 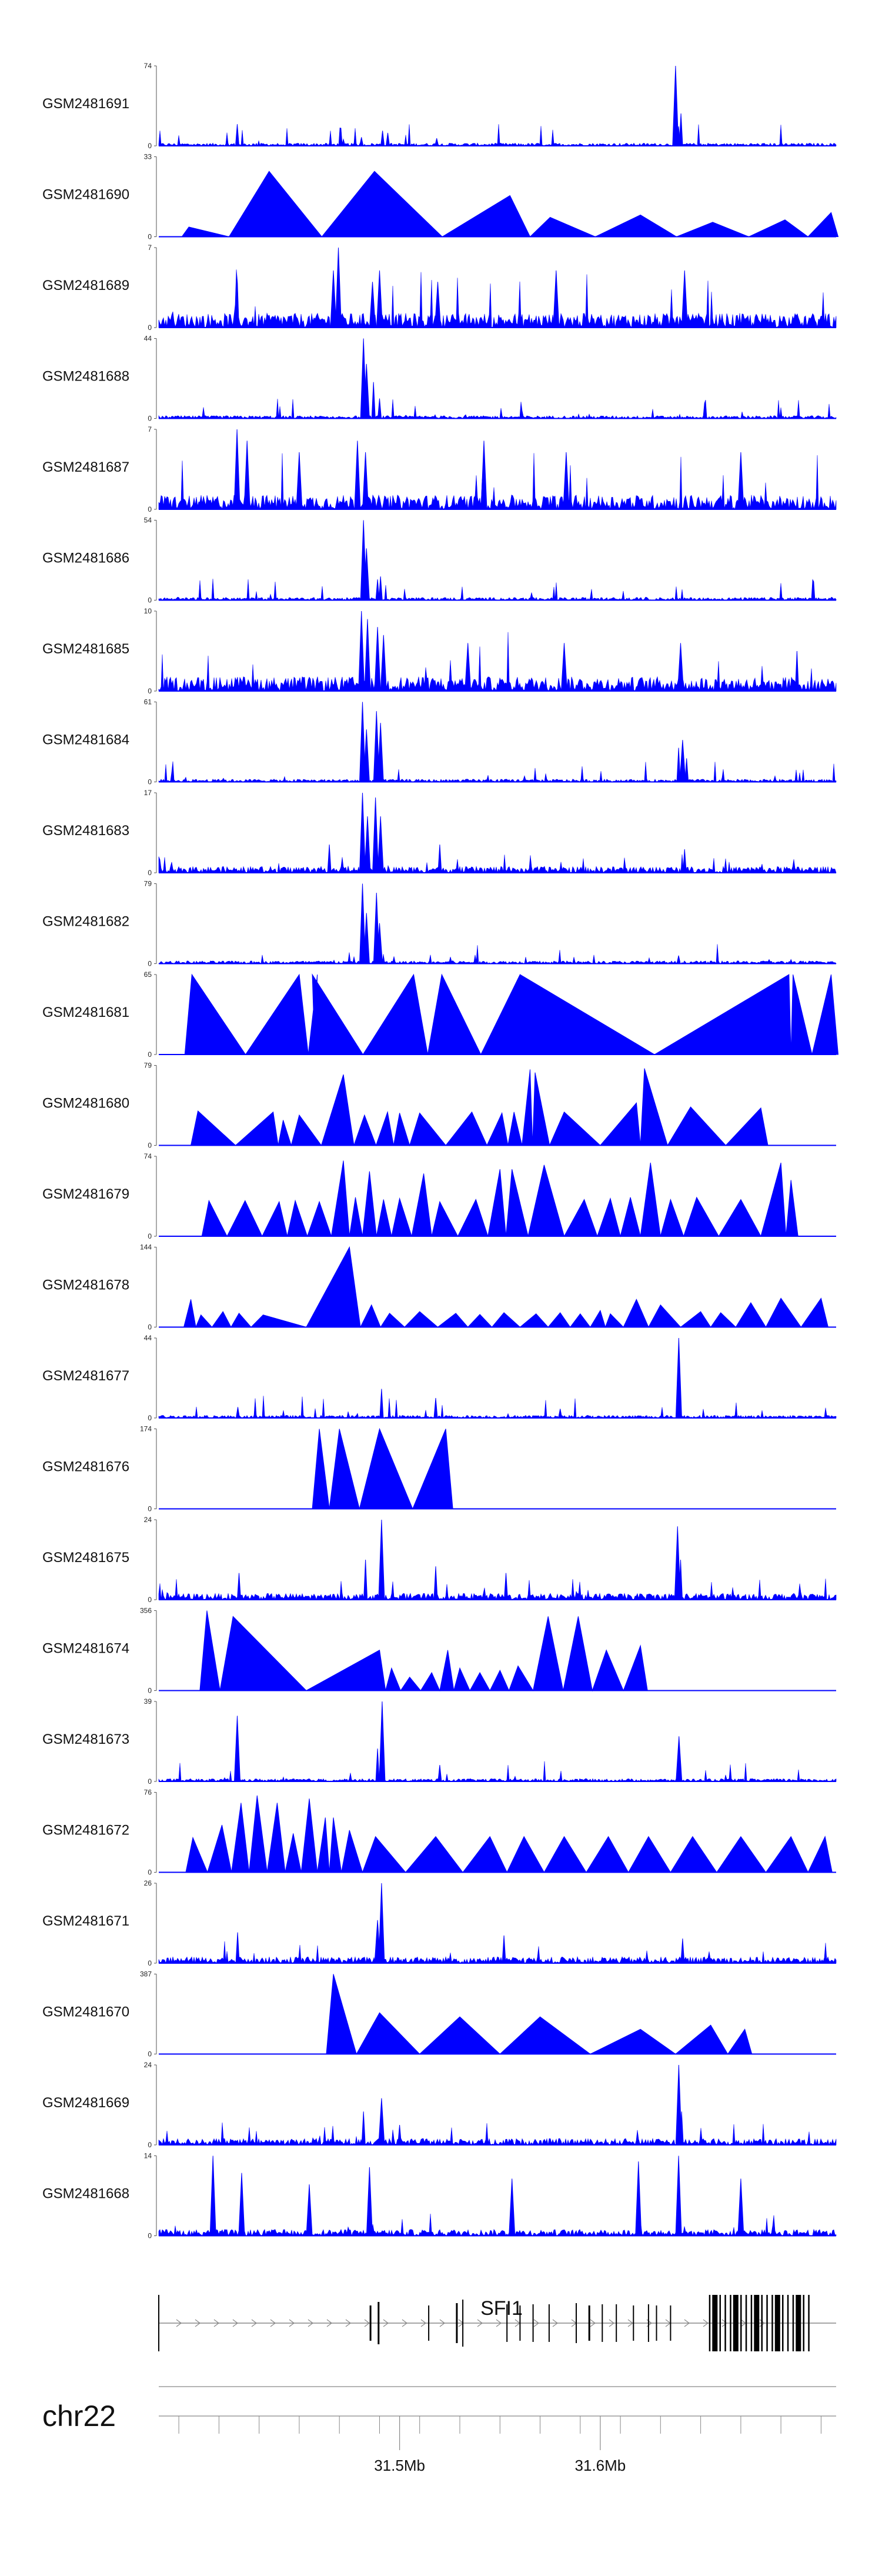 What do you see at coordinates (148, 520) in the screenshot?
I see `track-ymax-label: 54` at bounding box center [148, 520].